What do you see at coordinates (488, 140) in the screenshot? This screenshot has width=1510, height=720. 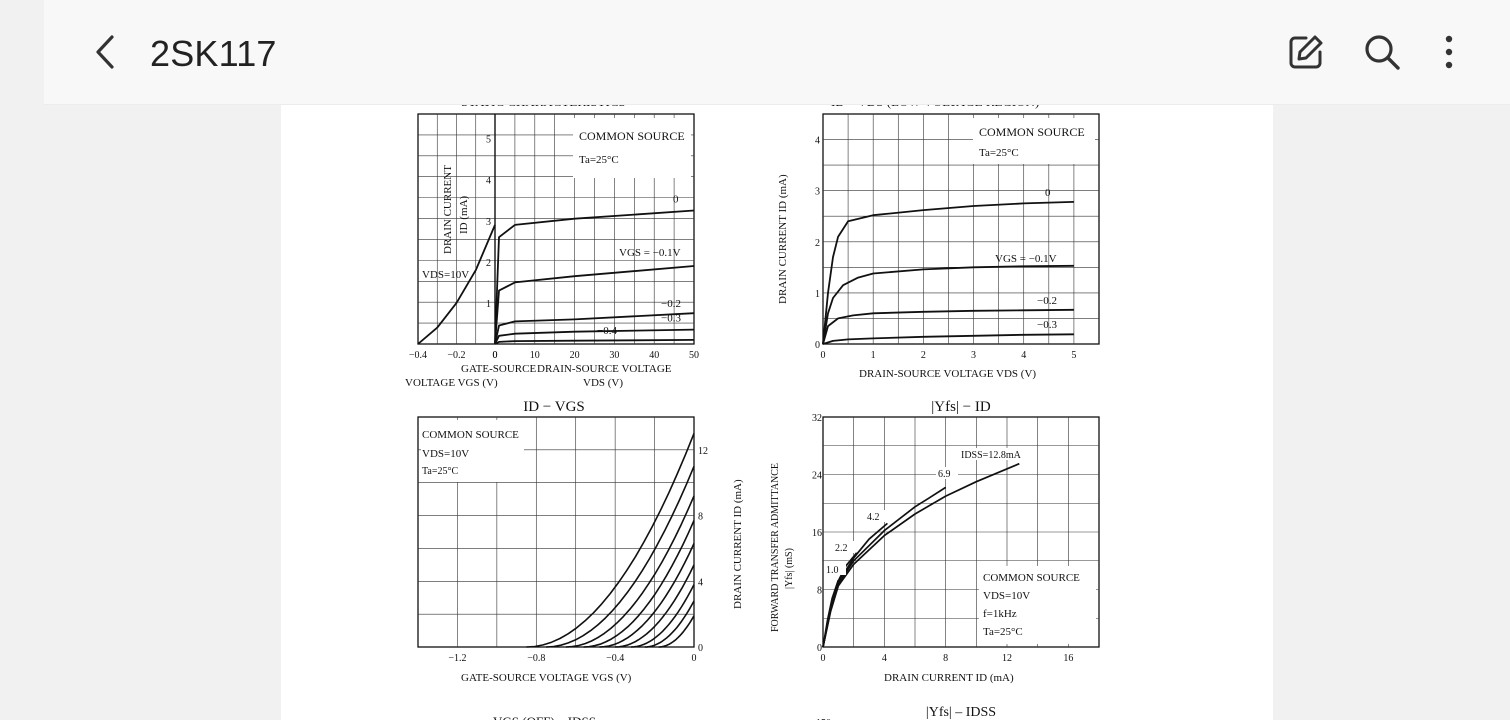 I see `chart1-ytick: 5` at bounding box center [488, 140].